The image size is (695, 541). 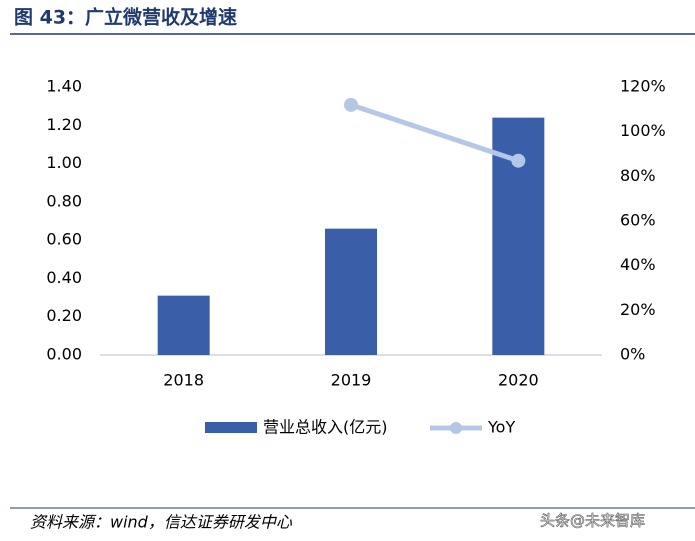 What do you see at coordinates (501, 427) in the screenshot?
I see `legend-label: YoY` at bounding box center [501, 427].